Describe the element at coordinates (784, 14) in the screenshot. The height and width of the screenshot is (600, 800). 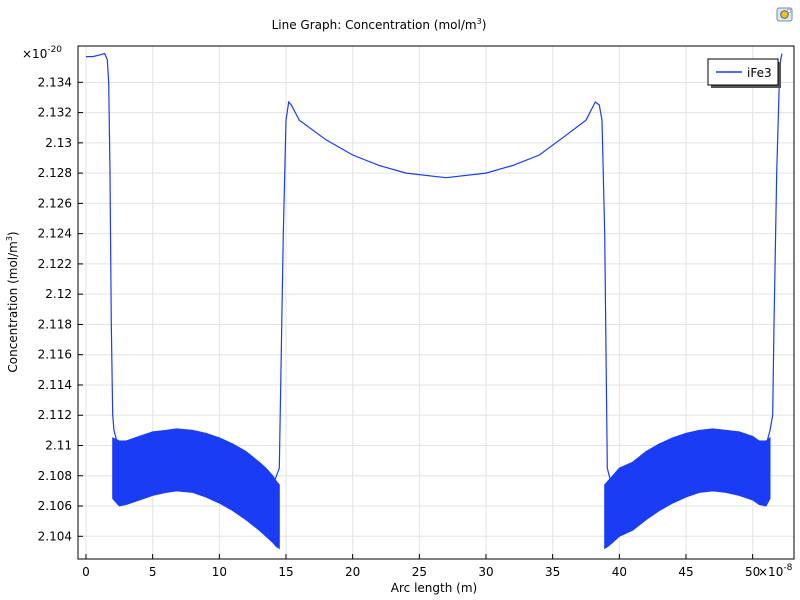
I see `image-export-icon` at that location.